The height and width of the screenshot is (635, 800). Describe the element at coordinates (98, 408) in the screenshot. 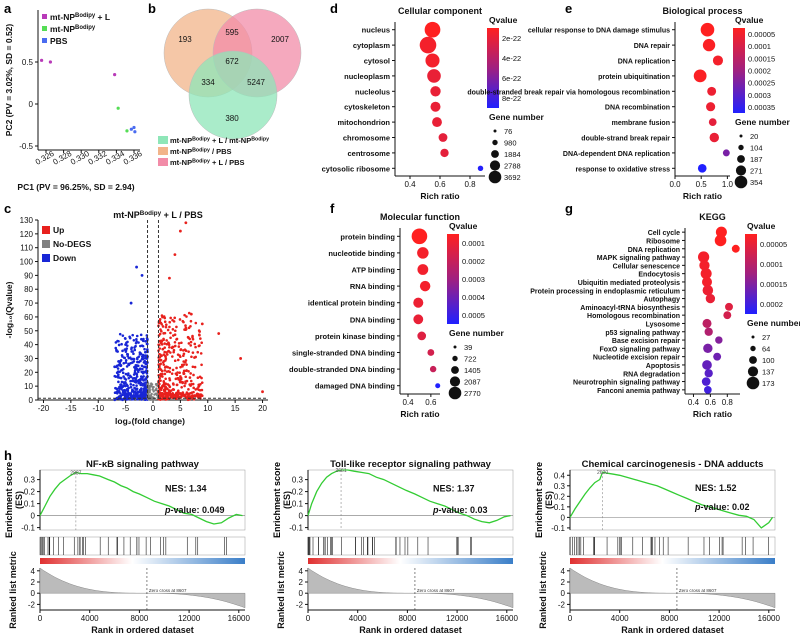

I see `c-xtick-label: -10` at that location.